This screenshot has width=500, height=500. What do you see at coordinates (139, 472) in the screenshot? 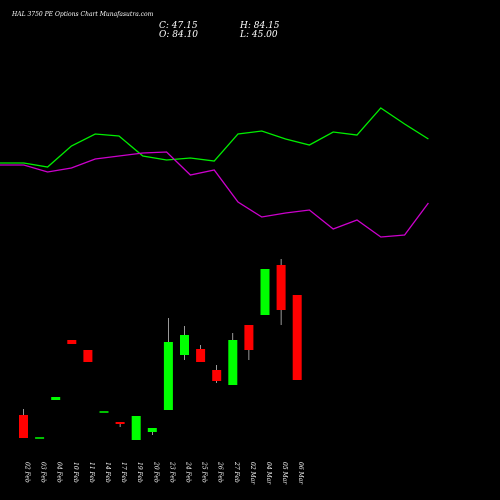
I see `x-tick-label: 19 Feb` at bounding box center [139, 472].